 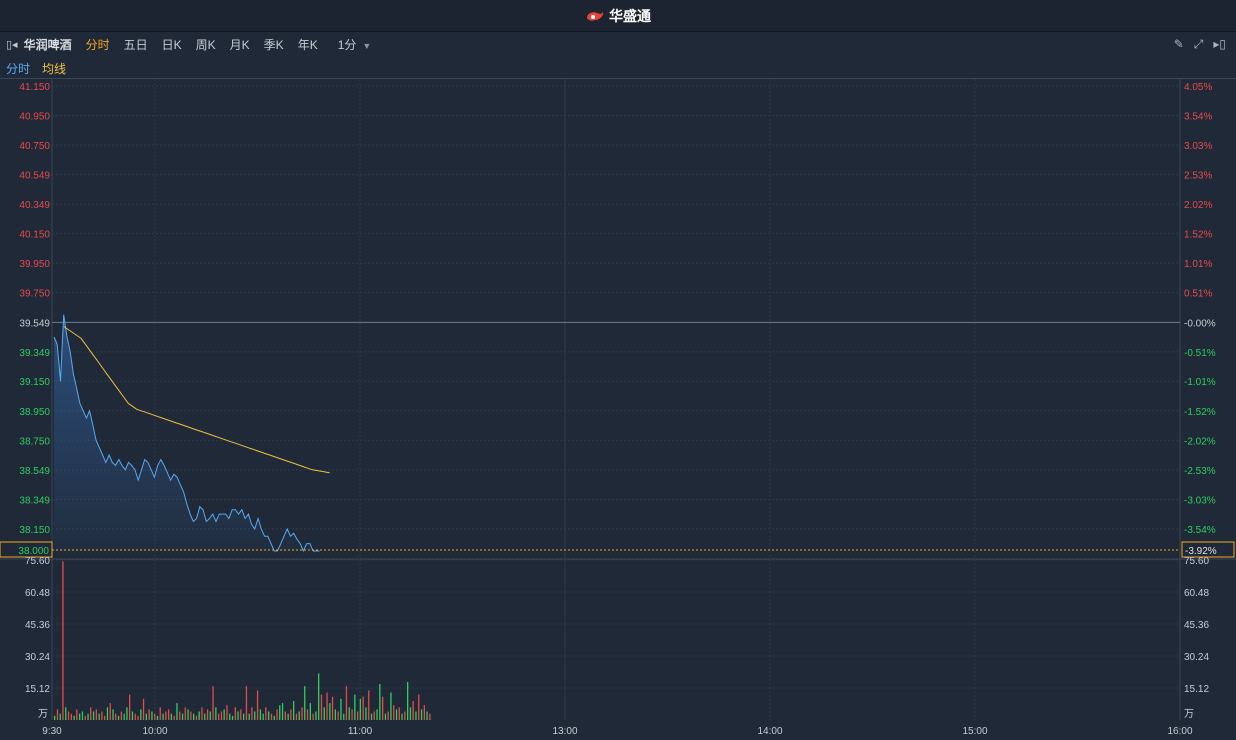 I want to click on time-axis-label: 14:00, so click(x=769, y=731).